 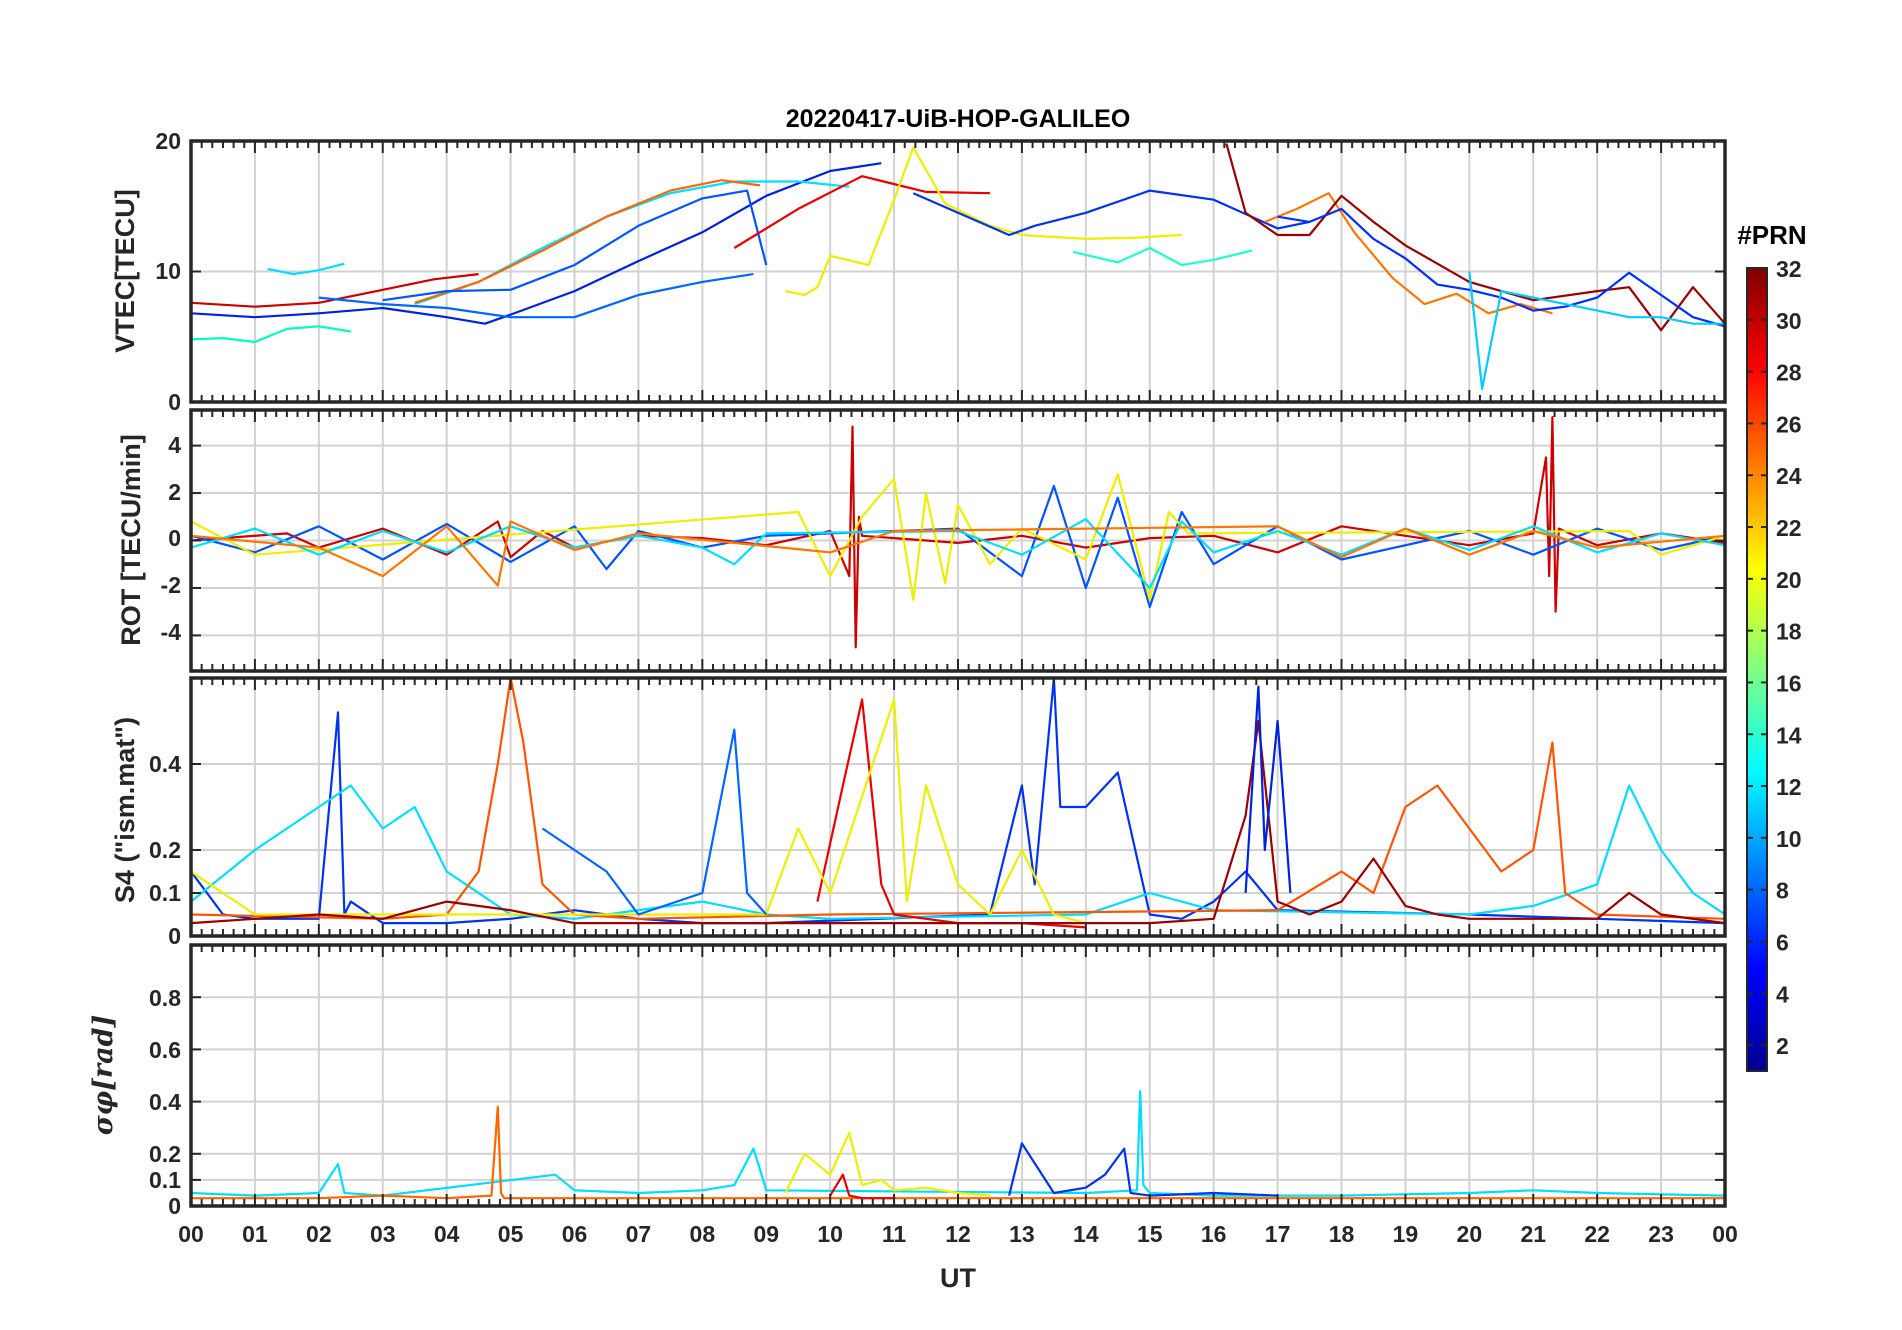 What do you see at coordinates (131, 539) in the screenshot?
I see `rot-ylabel: ROT [TECU/min]` at bounding box center [131, 539].